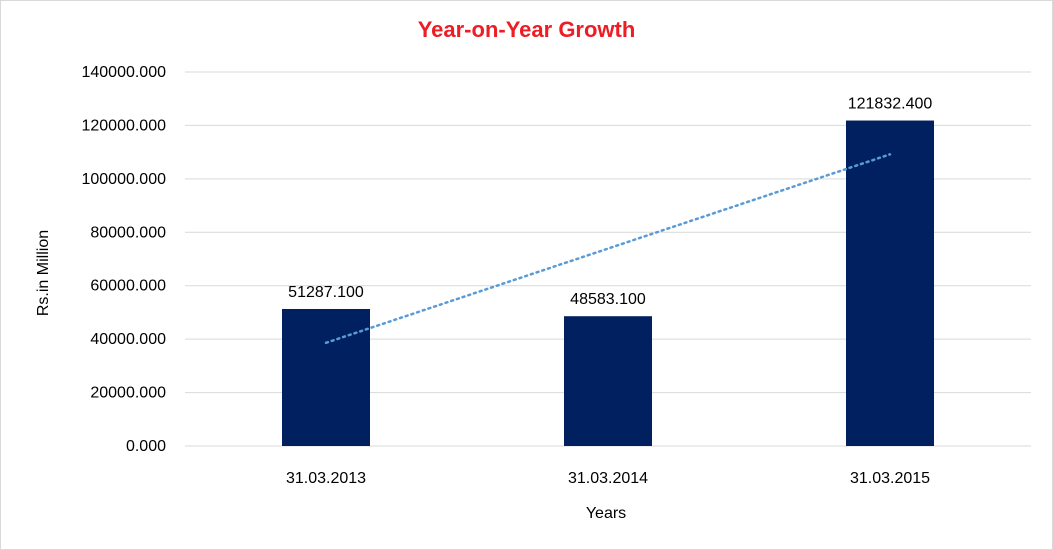  Describe the element at coordinates (128, 232) in the screenshot. I see `y-tick-label: 80000.000` at that location.